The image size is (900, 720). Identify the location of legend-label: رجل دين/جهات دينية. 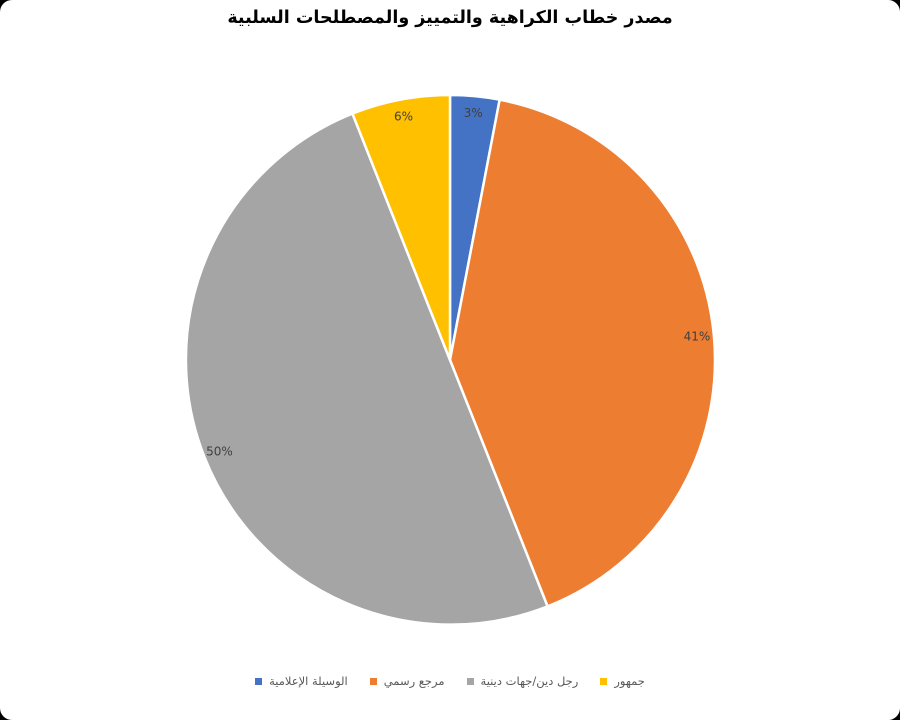
(529, 681).